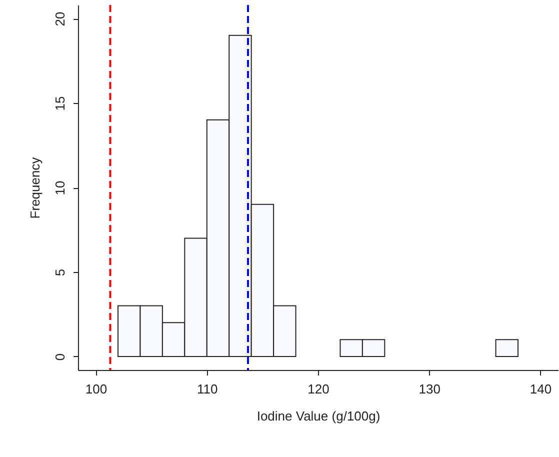  I want to click on y-tick-label: 10, so click(60, 188).